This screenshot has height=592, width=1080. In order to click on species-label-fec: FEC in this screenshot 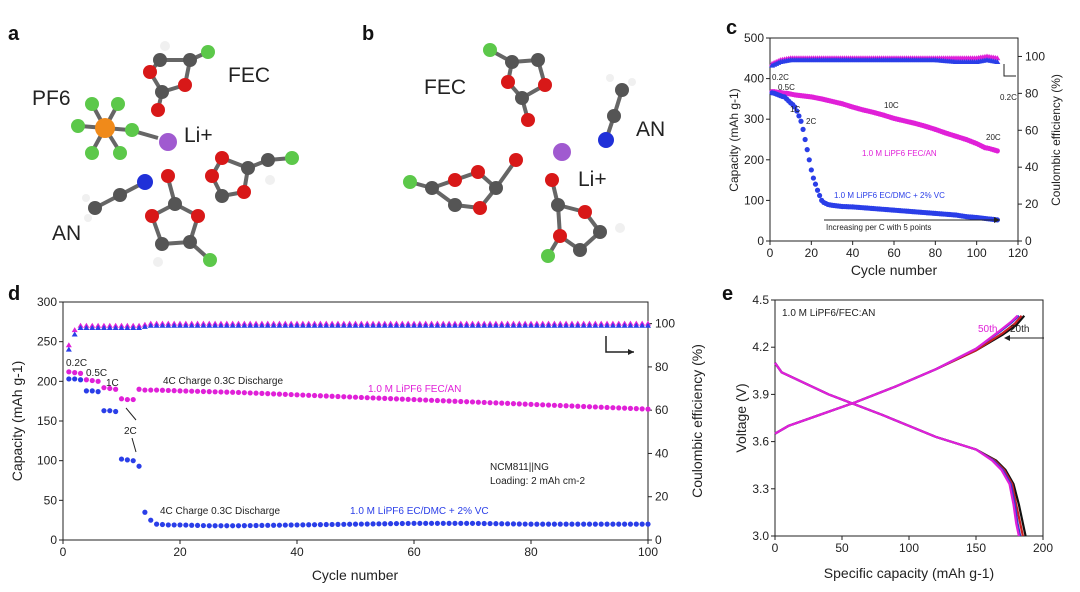, I will do `click(249, 75)`.